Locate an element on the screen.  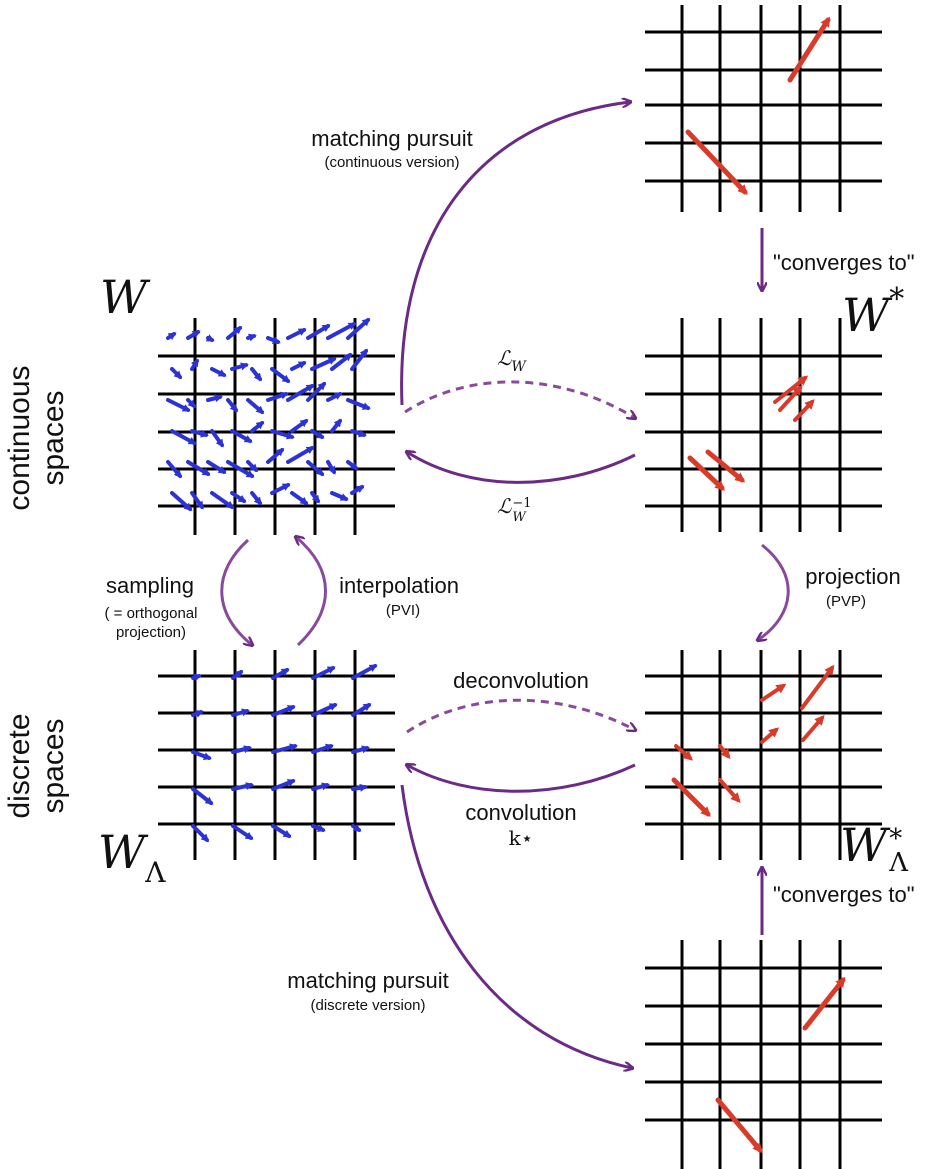
mp-discrete-arrow is located at coordinates (516, 926).